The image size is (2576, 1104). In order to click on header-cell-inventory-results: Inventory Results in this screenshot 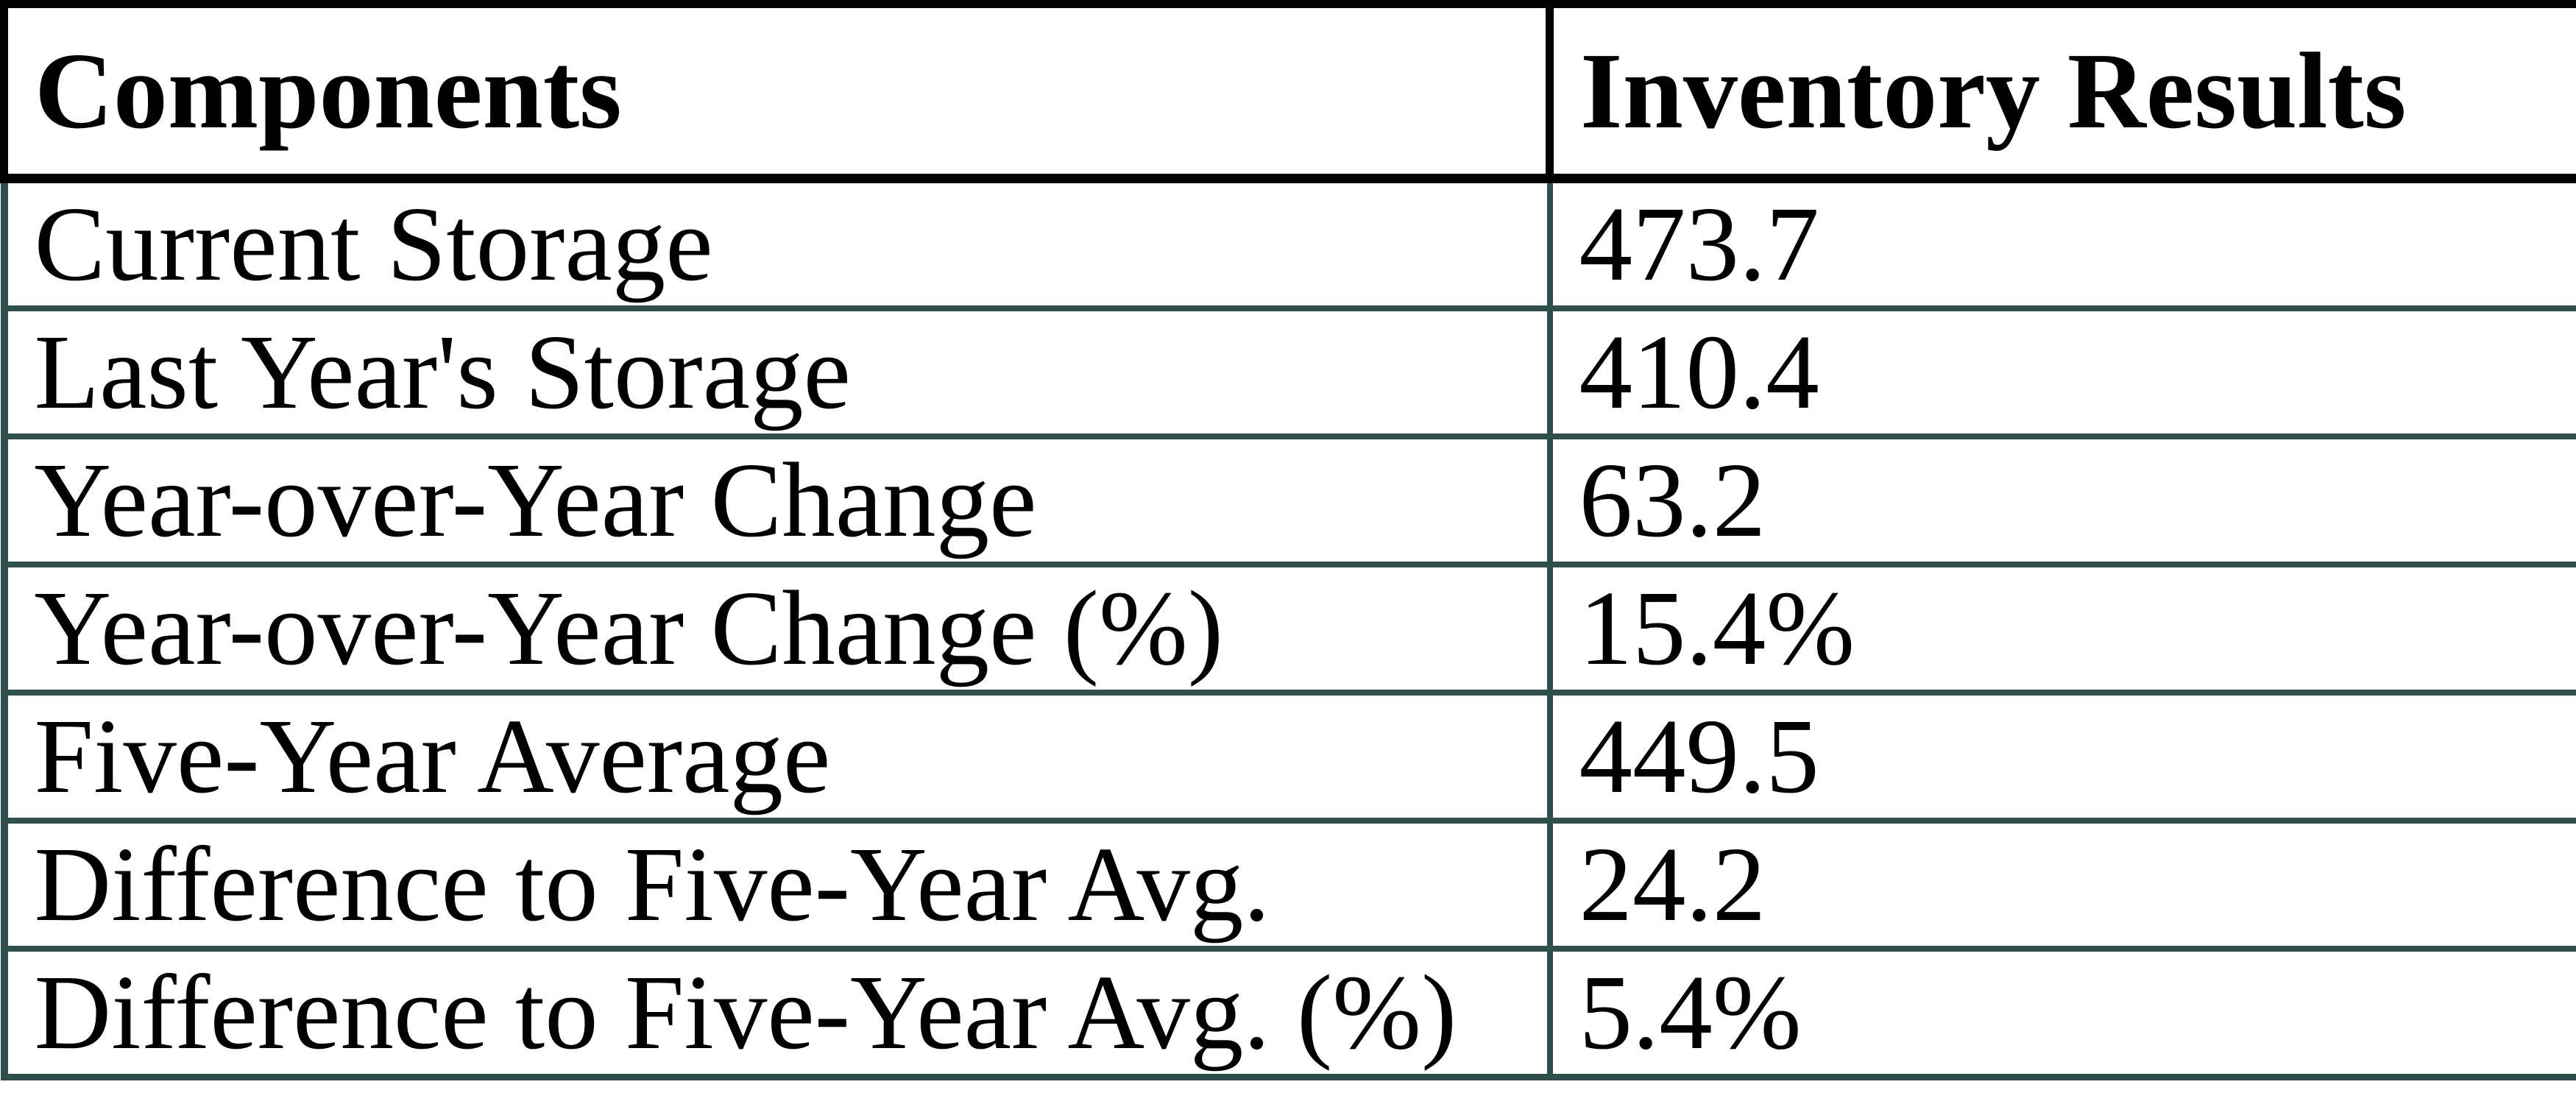, I will do `click(2061, 91)`.